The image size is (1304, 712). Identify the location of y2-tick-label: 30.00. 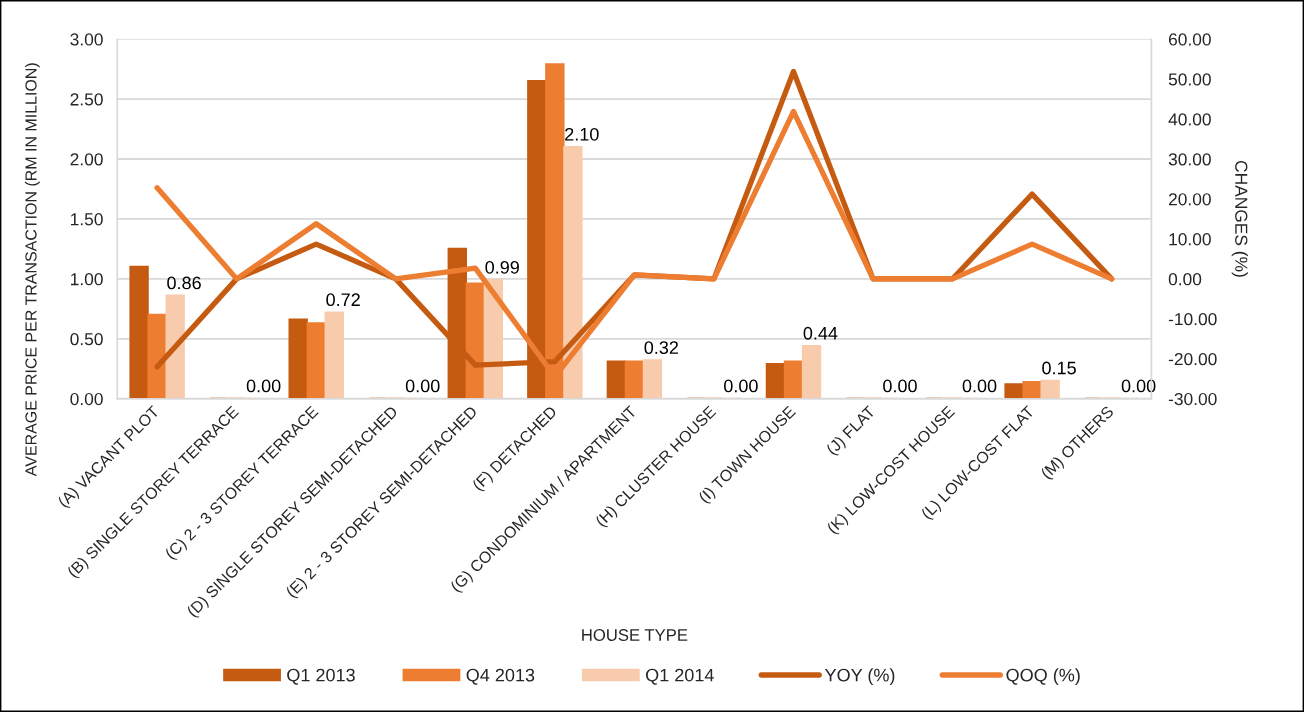
(1189, 159).